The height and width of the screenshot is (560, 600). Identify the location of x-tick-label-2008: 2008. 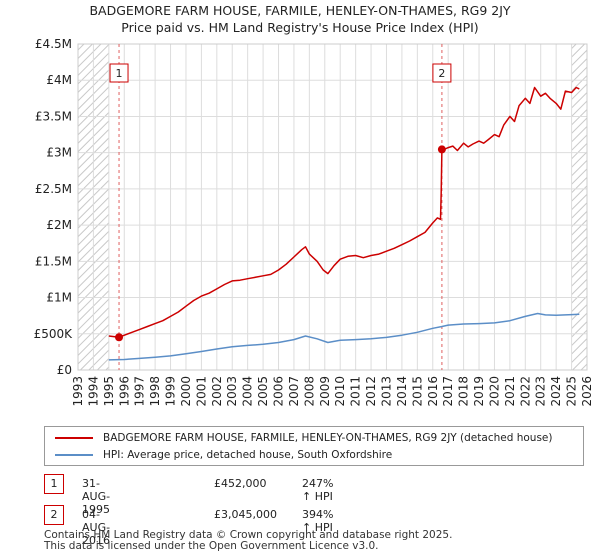
(309, 391).